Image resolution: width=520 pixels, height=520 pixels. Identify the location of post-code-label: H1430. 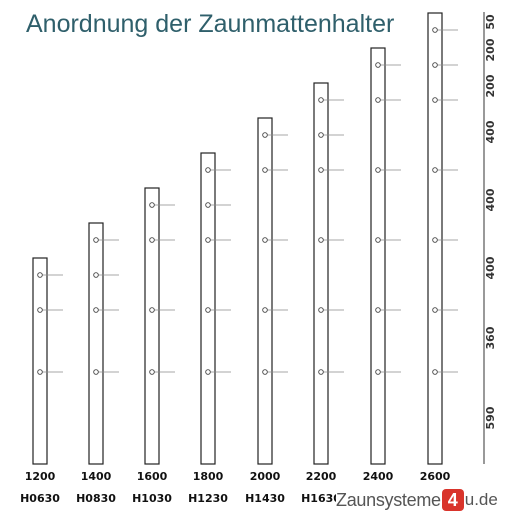
(265, 498).